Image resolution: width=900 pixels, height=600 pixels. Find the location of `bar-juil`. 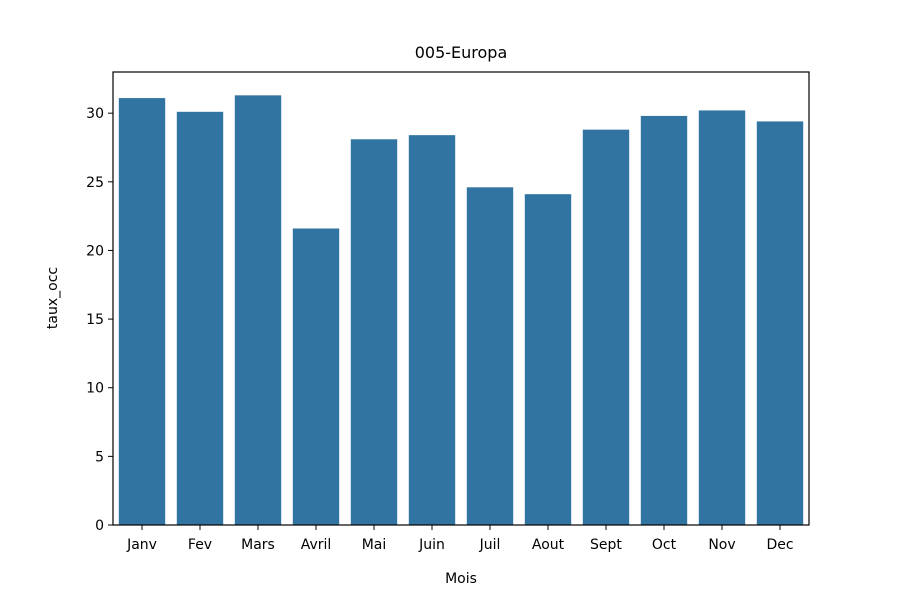

bar-juil is located at coordinates (490, 356).